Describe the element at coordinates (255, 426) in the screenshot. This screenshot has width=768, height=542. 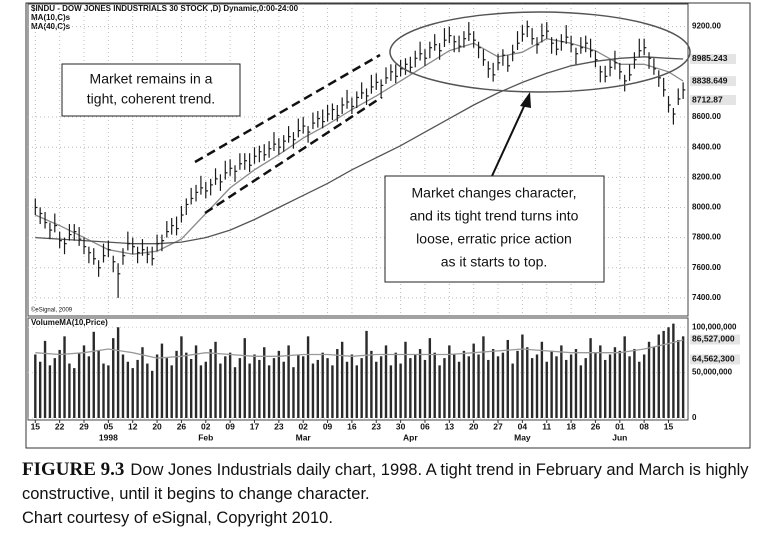
I see `x-tick-label: 17` at that location.